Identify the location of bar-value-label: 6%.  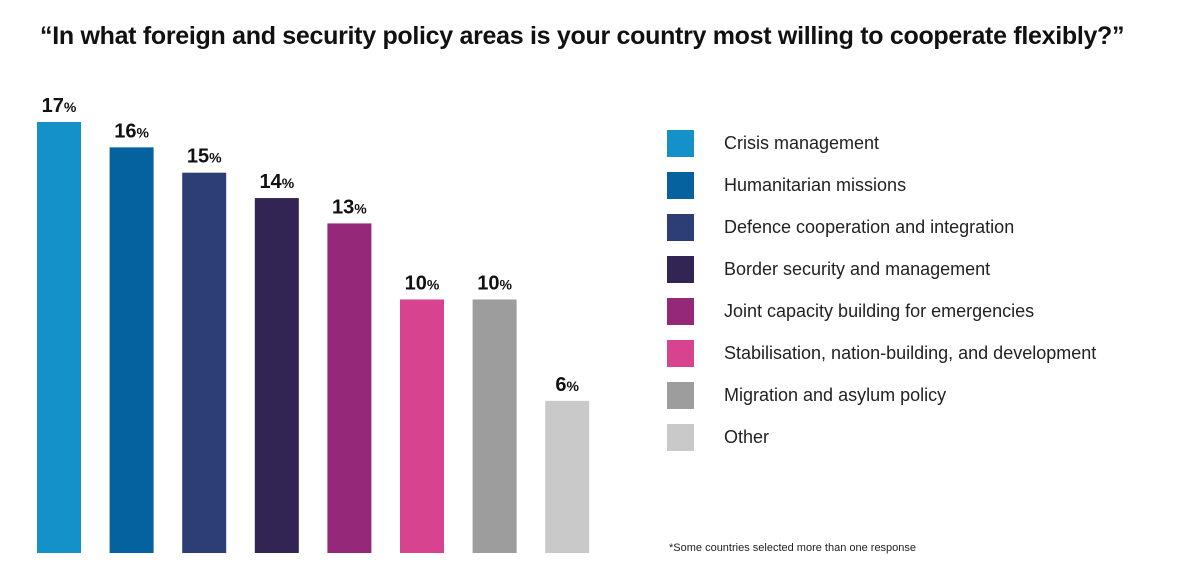
(567, 385).